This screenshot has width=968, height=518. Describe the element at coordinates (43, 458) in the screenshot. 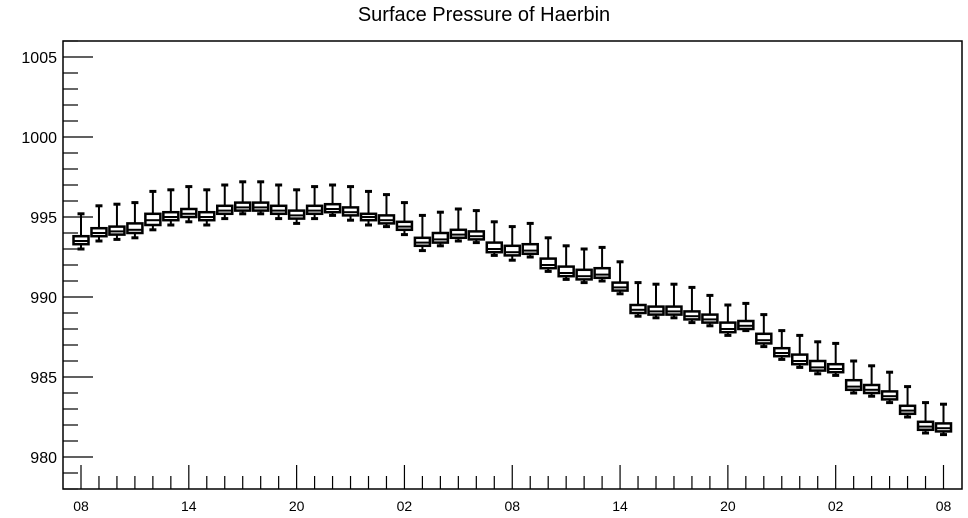

I see `y-tick-label: 980` at that location.